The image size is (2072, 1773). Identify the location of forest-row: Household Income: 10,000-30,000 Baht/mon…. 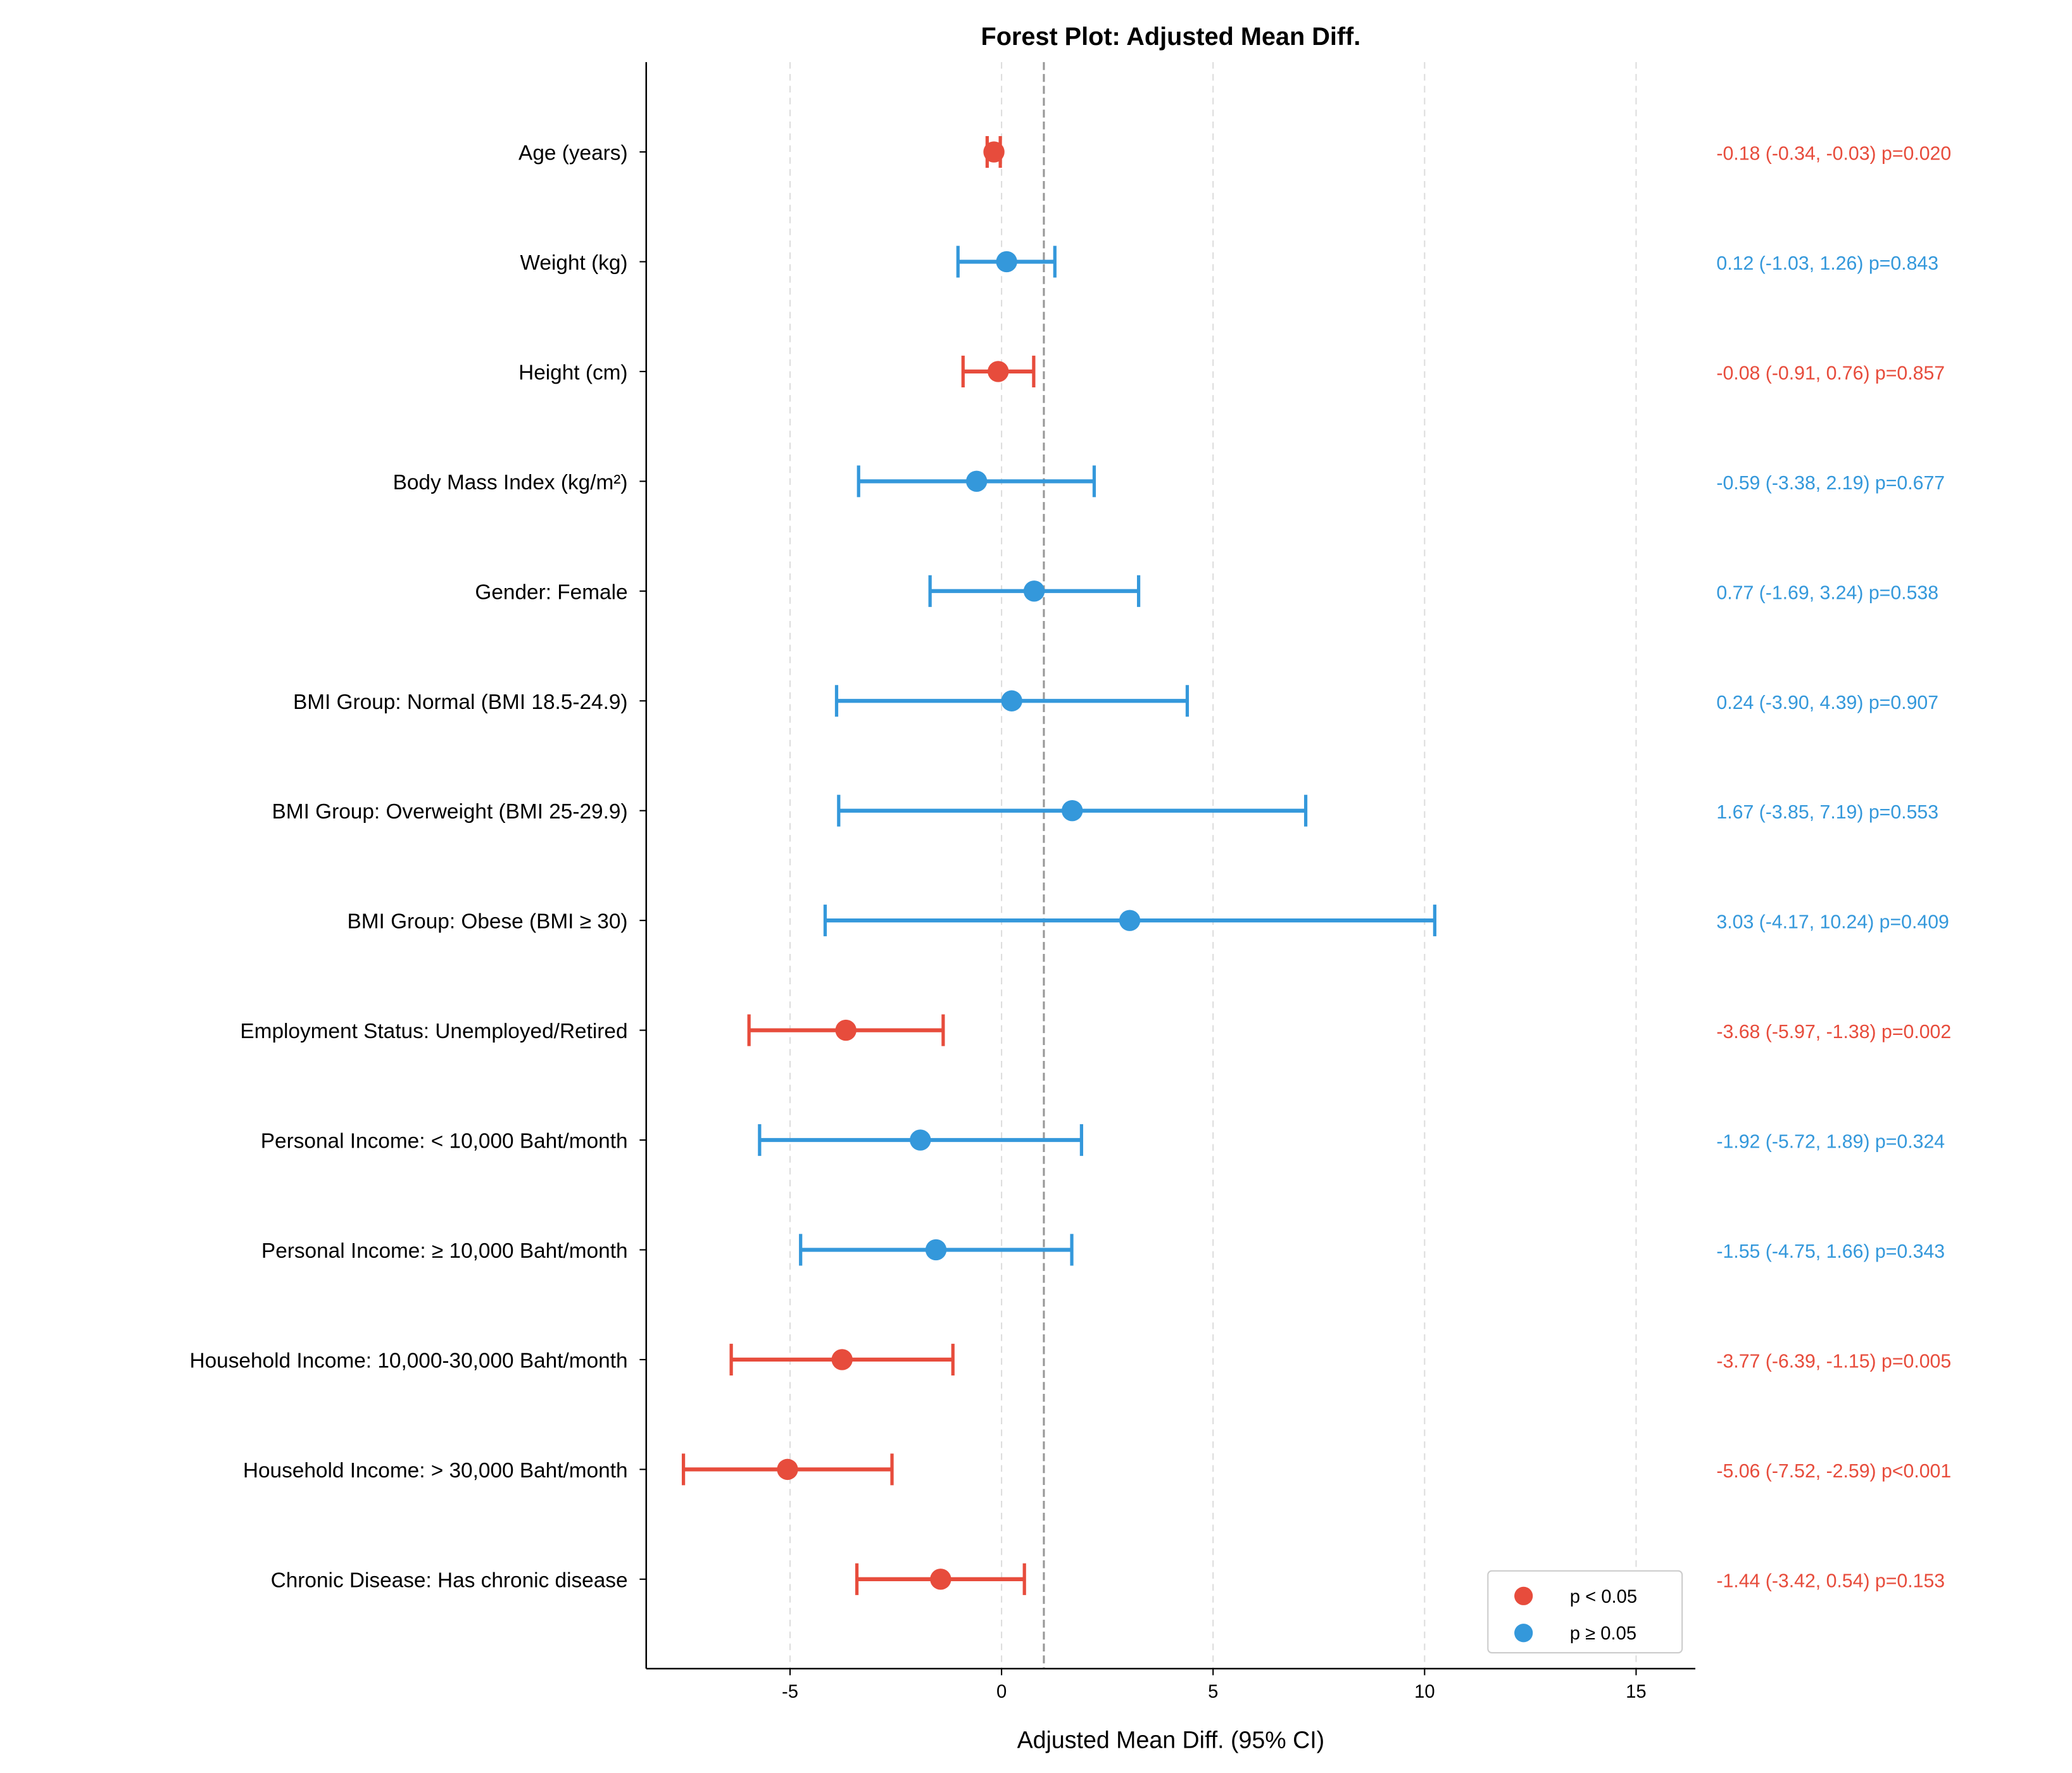
(1070, 1359).